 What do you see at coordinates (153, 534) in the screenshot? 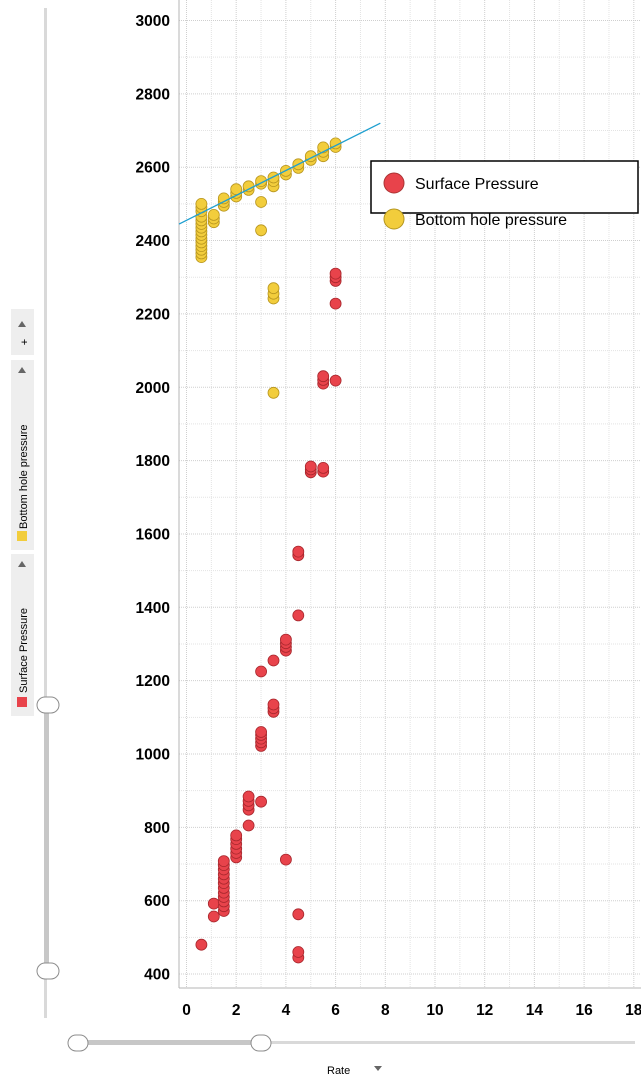
I see `y-tick-label: 1600` at bounding box center [153, 534].